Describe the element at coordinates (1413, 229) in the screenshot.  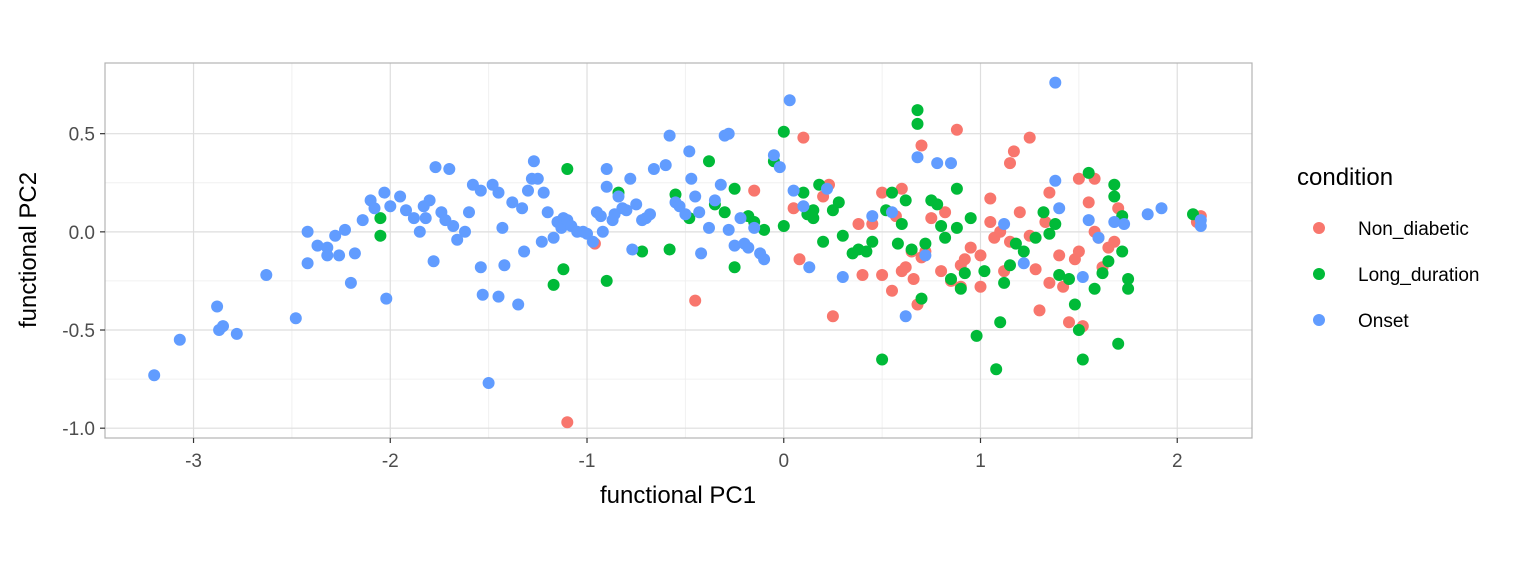
I see `legend-label-non-diabetic: Non_diabetic` at that location.